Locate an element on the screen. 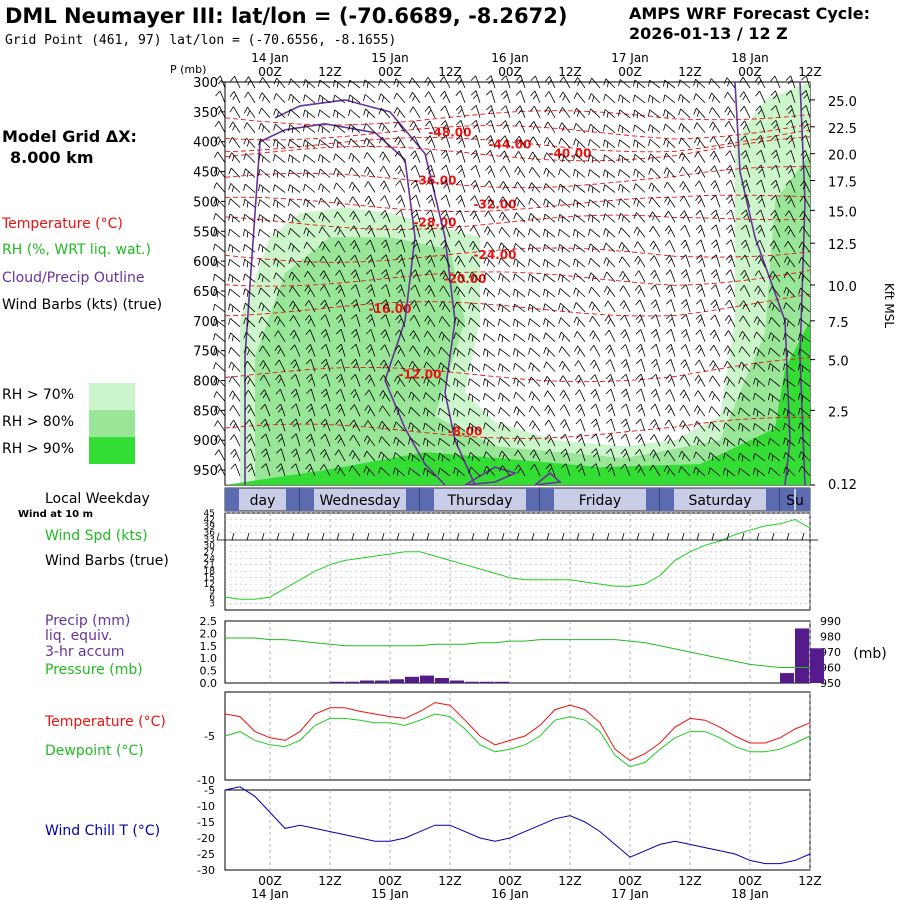  precip-tick: 0.0 is located at coordinates (209, 683).